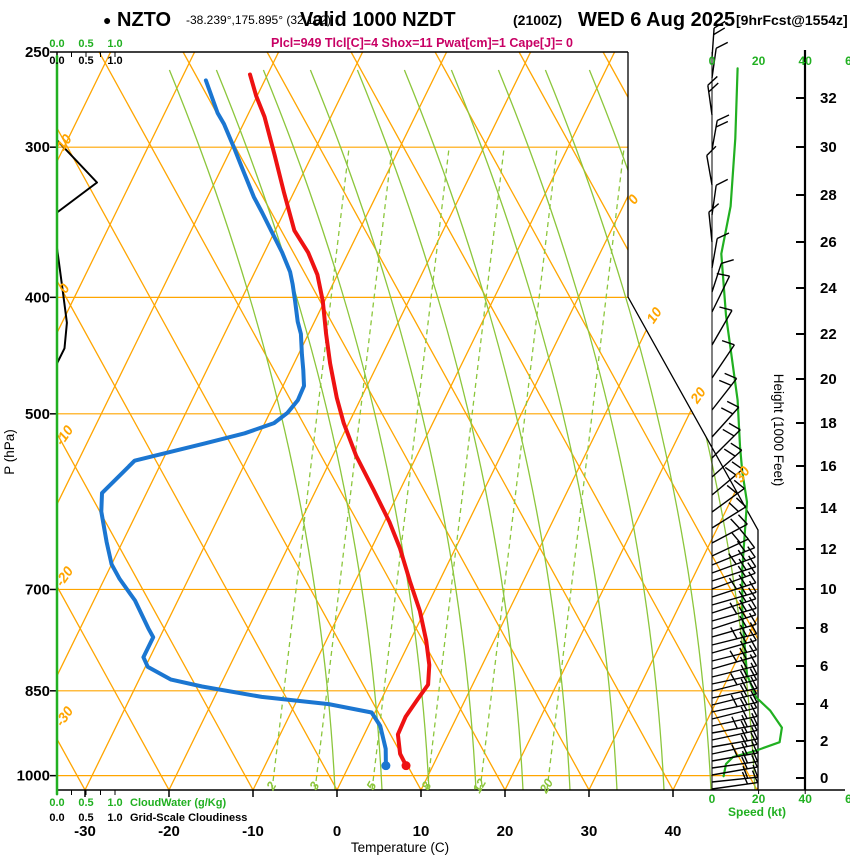 This screenshot has width=850, height=860. Describe the element at coordinates (114, 818) in the screenshot. I see `cloudiness-scale-bottom-label: 1.0` at that location.